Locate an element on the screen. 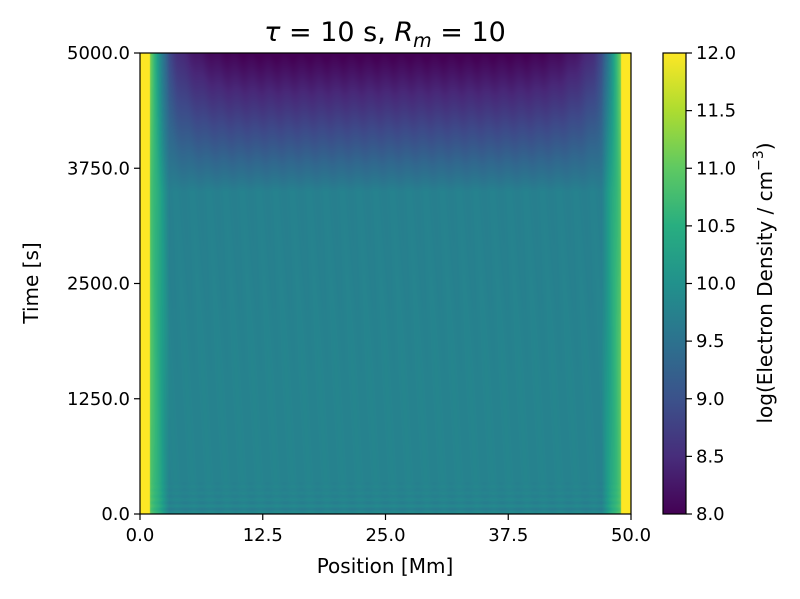 Image resolution: width=800 pixels, height=599 pixels. colorbar-tick-label: 10.5 is located at coordinates (716, 226).